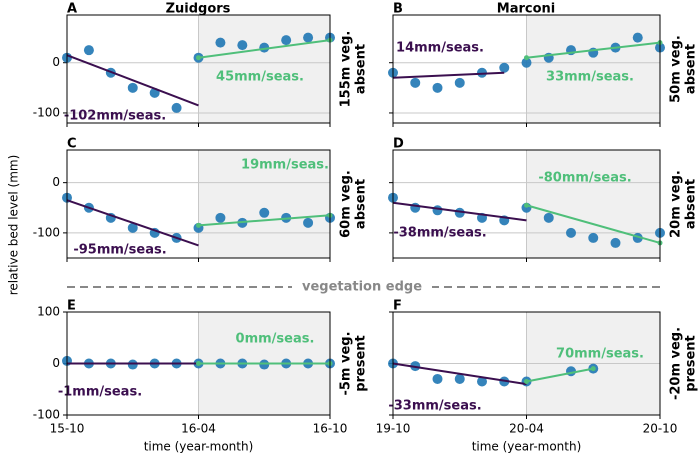  What do you see at coordinates (434, 406) in the screenshot?
I see `trend-label: -33mm/seas.` at bounding box center [434, 406].